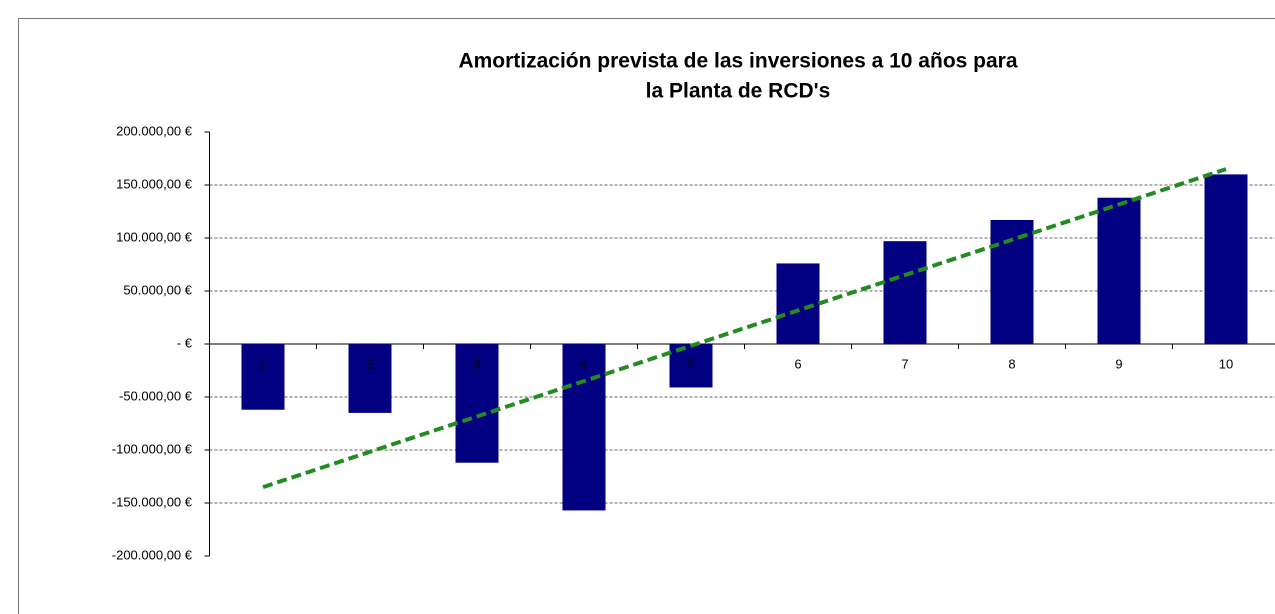 This screenshot has width=1275, height=614. What do you see at coordinates (583, 363) in the screenshot?
I see `x-tick-label: 4` at bounding box center [583, 363].